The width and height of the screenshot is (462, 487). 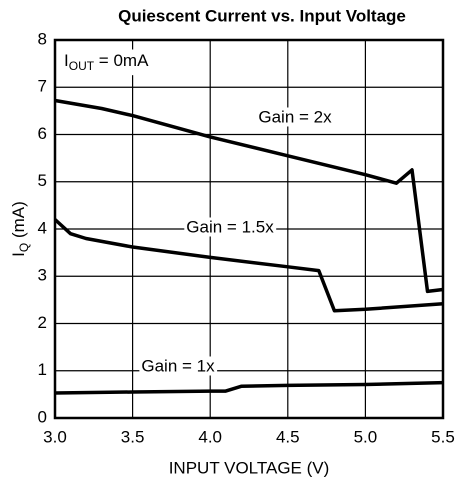 I want to click on series-label: Gain = 1.5x, so click(x=230, y=226).